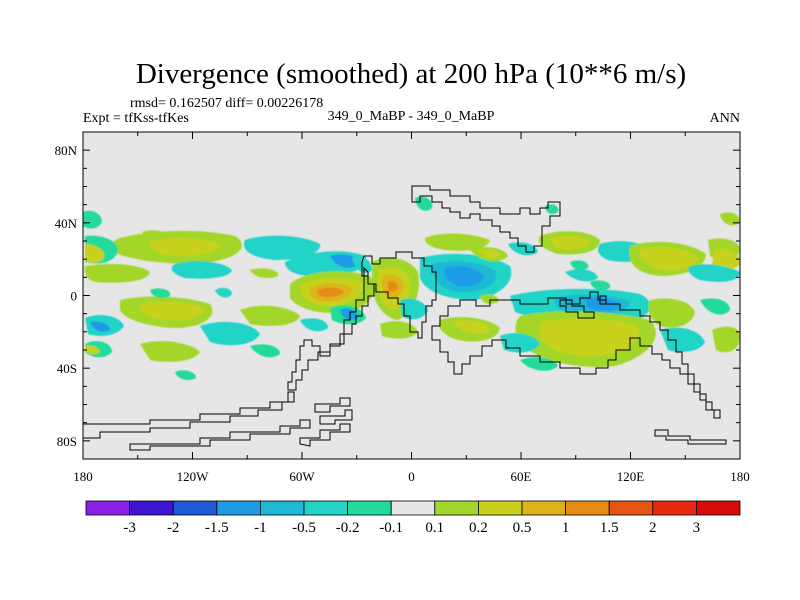 This screenshot has width=800, height=600. I want to click on colorbar-label: -2, so click(173, 528).